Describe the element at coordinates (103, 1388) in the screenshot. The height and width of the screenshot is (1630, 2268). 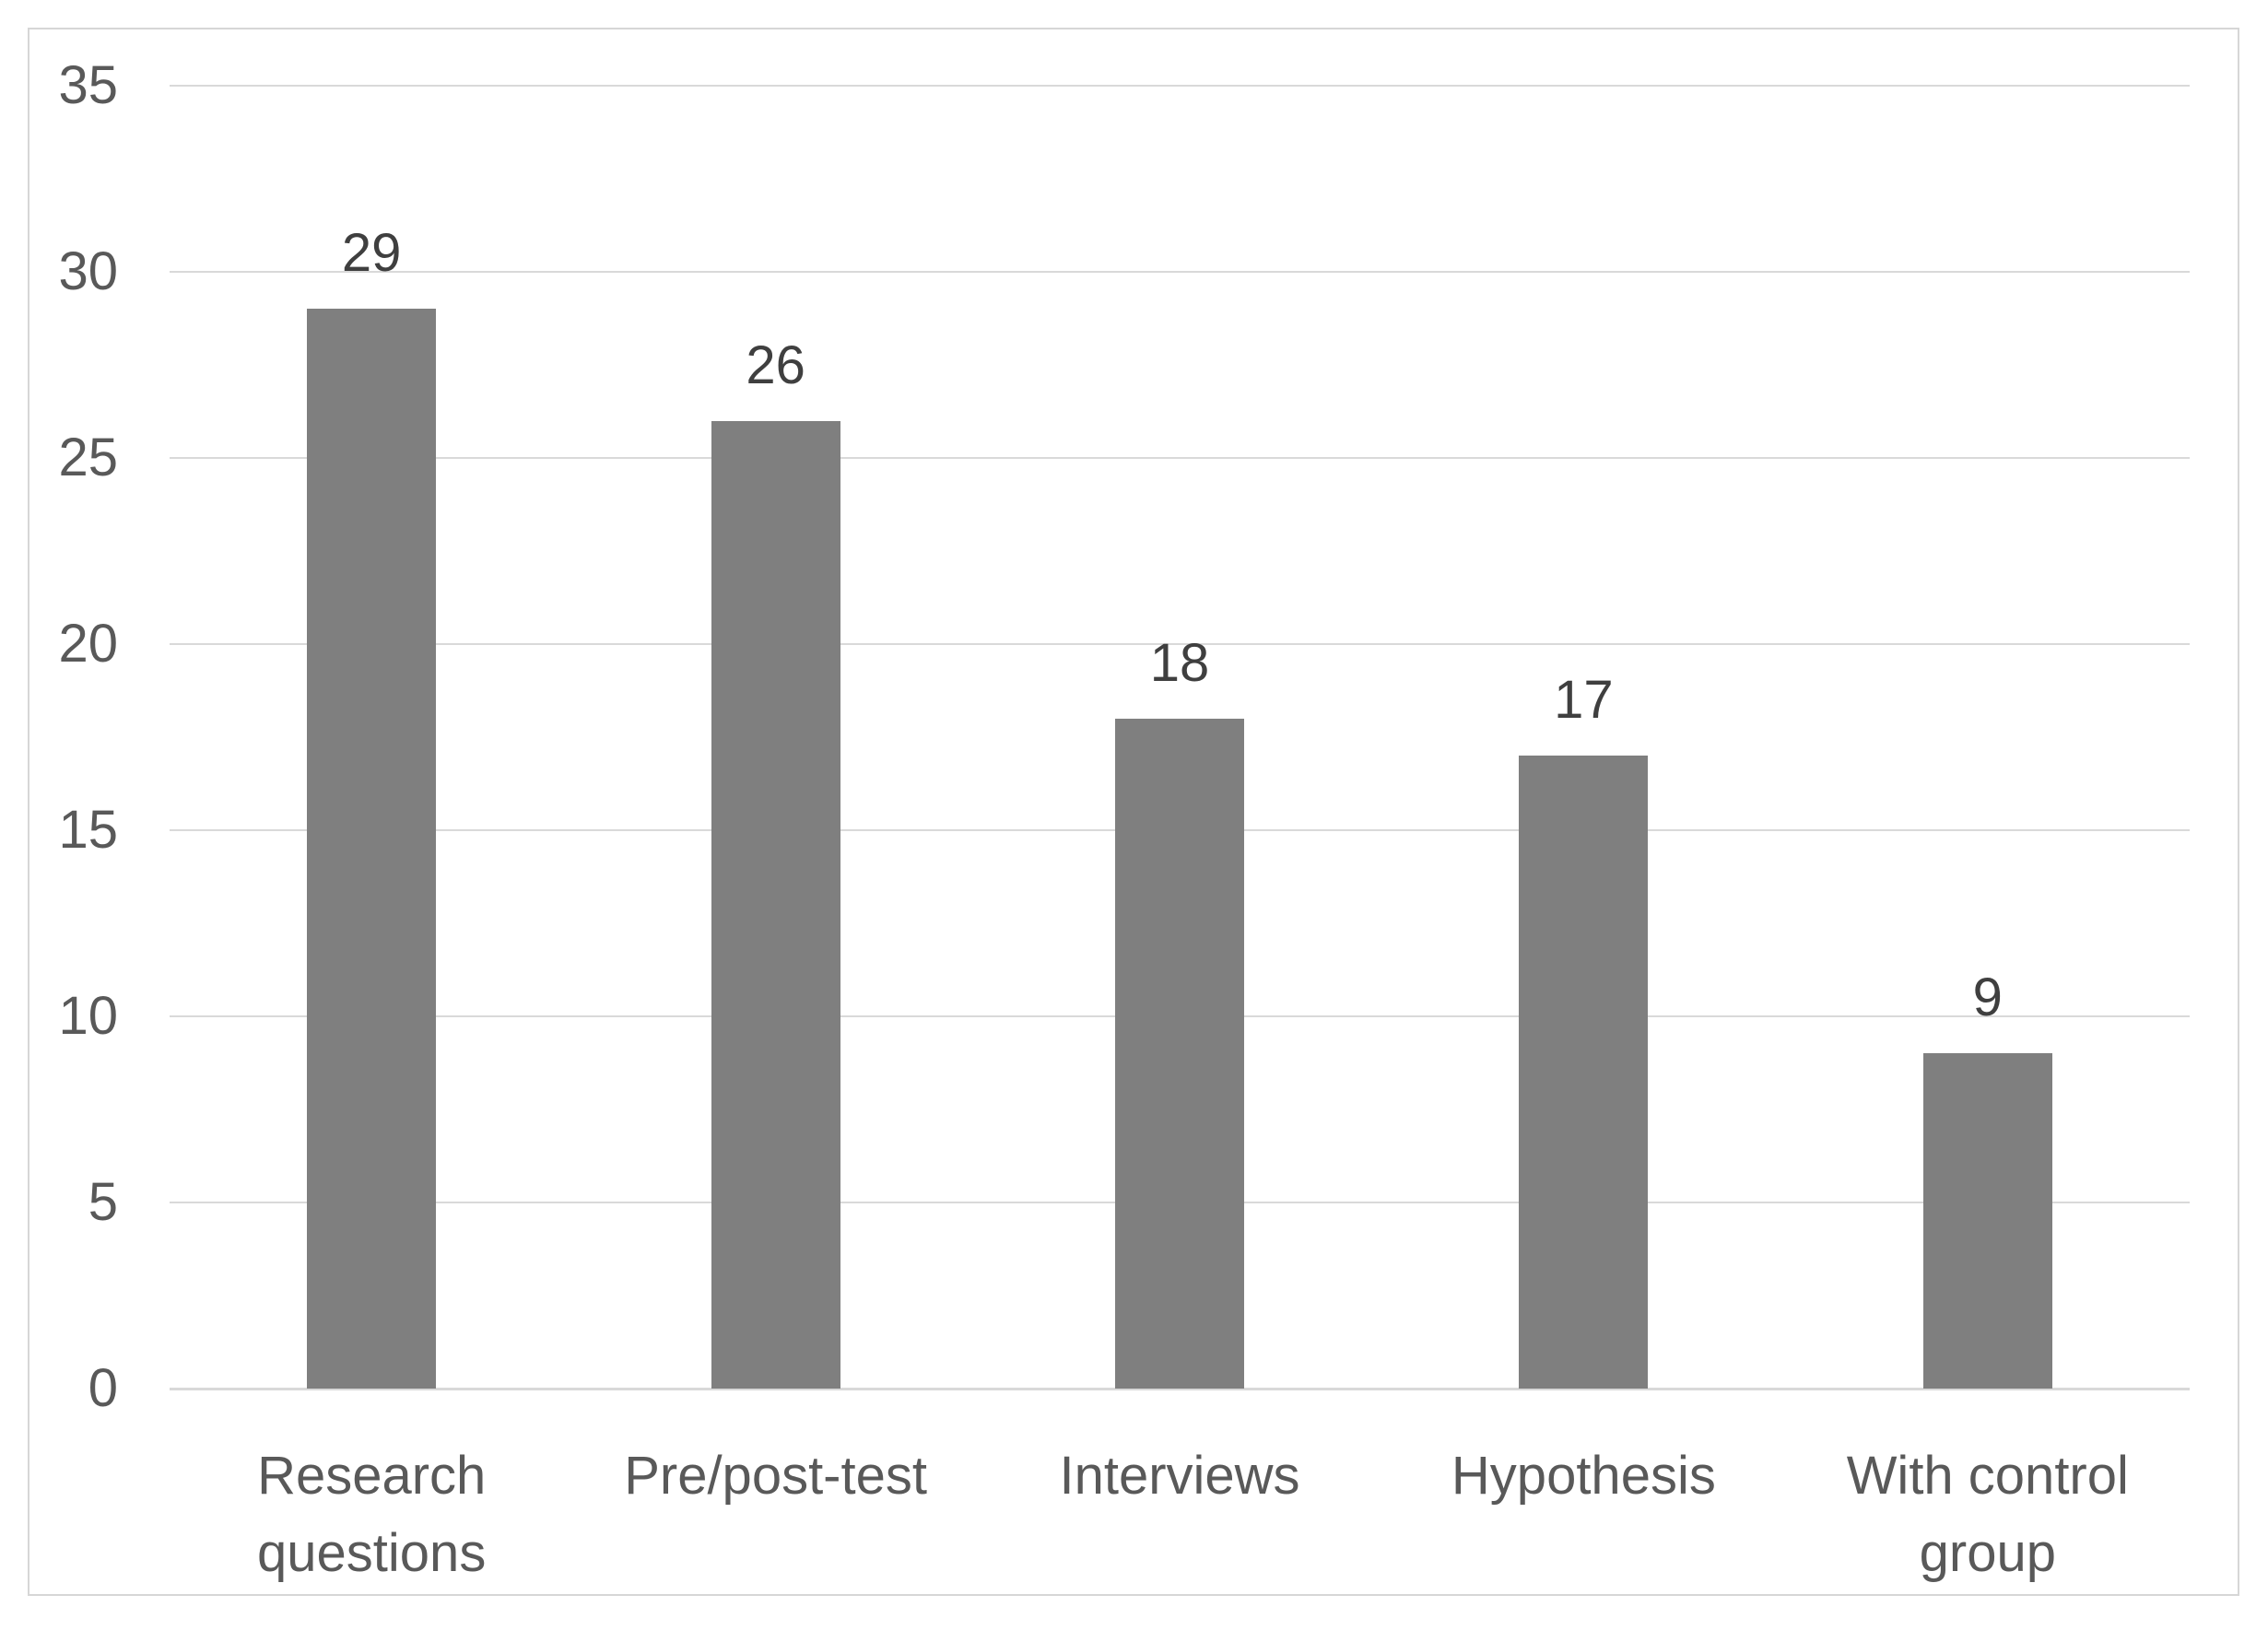
I see `y-tick-label: 0` at that location.